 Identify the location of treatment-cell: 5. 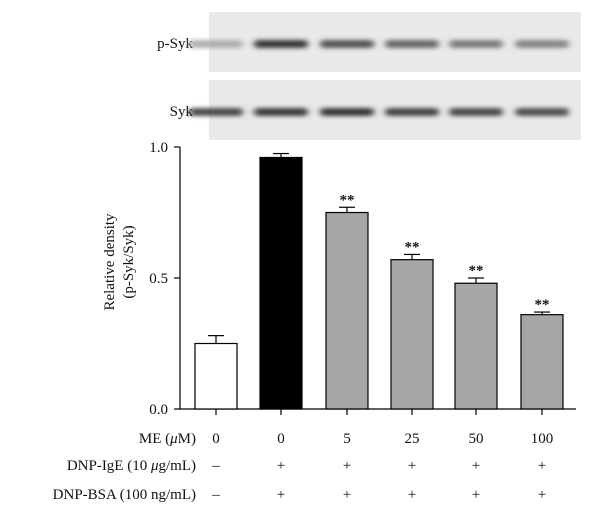
(347, 439).